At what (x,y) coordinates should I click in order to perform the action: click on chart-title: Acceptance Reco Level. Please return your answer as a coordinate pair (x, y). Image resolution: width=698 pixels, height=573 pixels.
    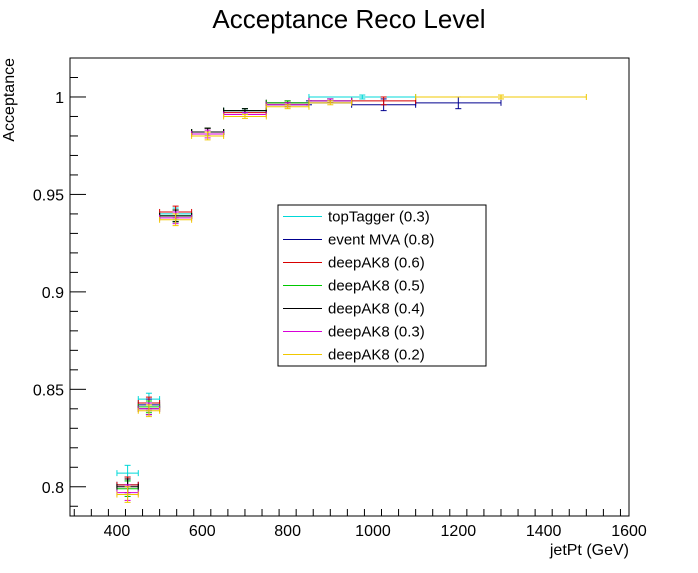
    Looking at the image, I should click on (348, 19).